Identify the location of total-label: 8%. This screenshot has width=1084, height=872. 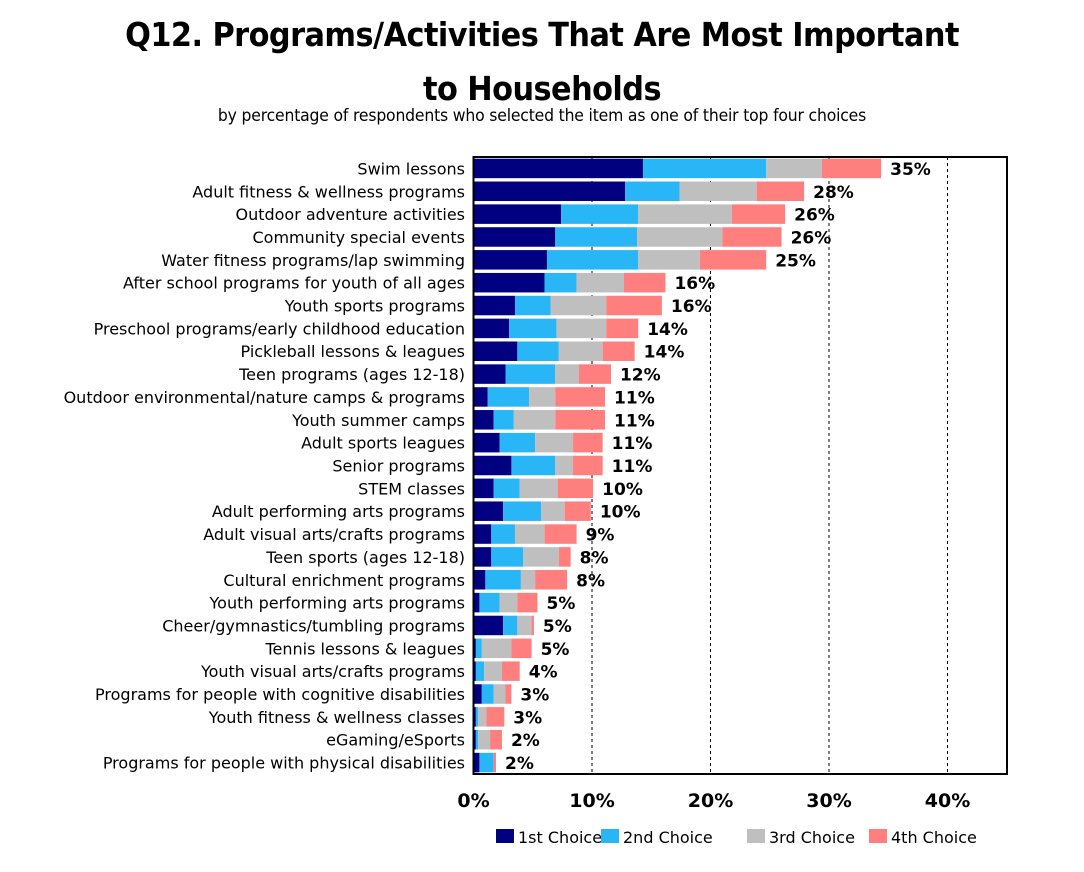
(594, 558).